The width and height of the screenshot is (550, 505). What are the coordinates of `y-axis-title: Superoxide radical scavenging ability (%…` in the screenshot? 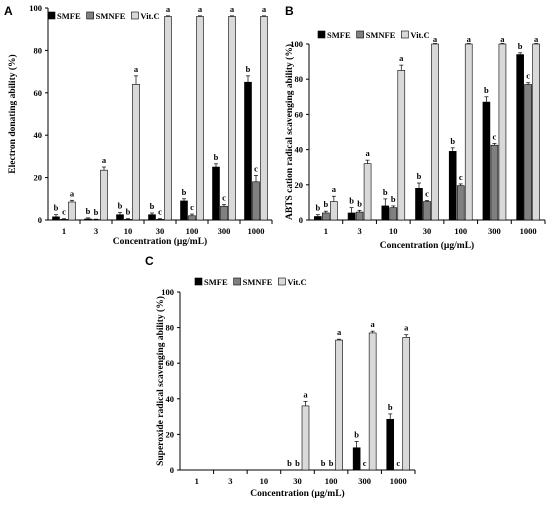 It's located at (160, 381).